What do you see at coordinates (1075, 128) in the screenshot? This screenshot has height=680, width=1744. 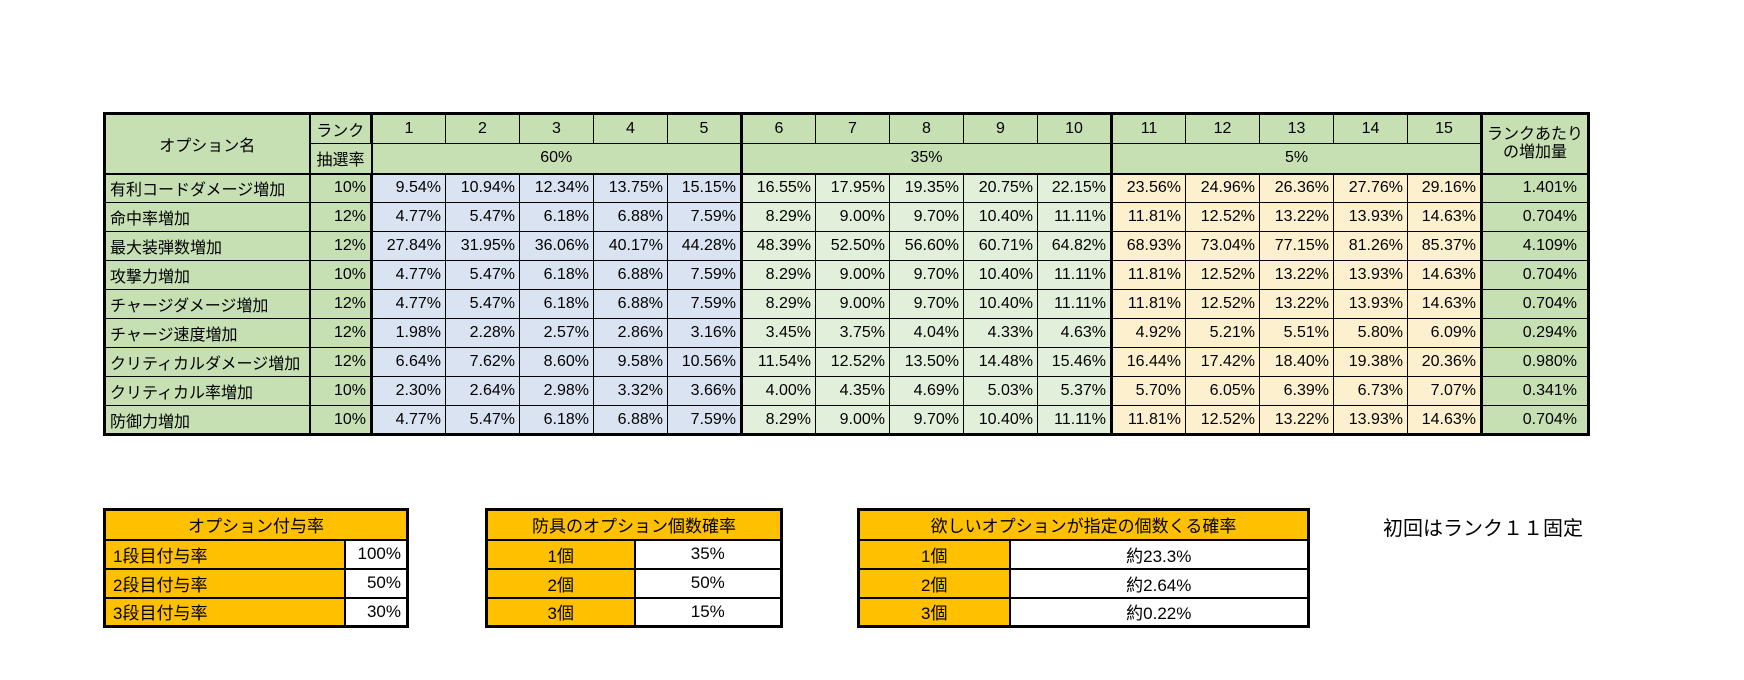 I see `rank-column-header: 10` at bounding box center [1075, 128].